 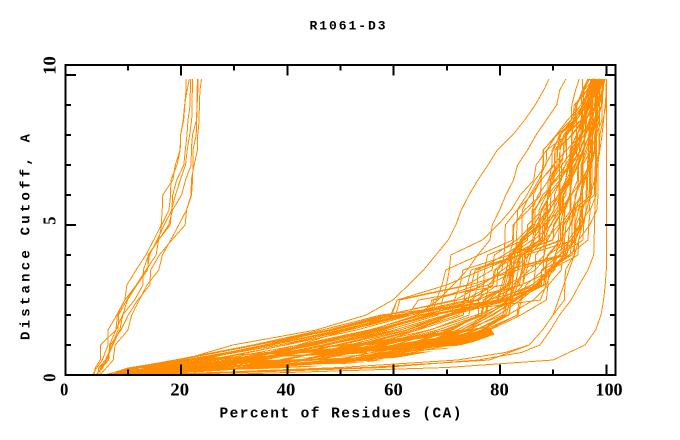 I want to click on svg-text: 40, so click(x=286, y=390).